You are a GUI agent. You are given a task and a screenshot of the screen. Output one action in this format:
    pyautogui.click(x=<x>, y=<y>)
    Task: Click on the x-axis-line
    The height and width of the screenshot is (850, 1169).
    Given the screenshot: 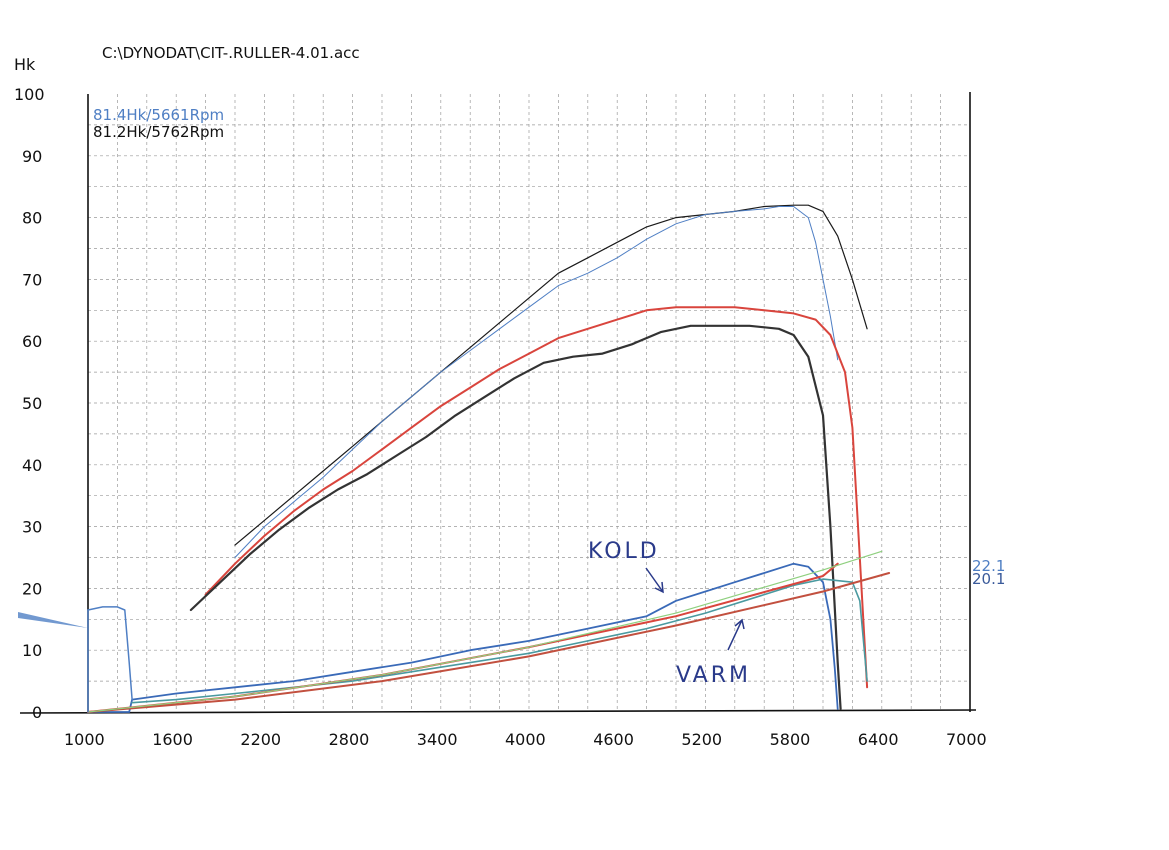 What is the action you would take?
    pyautogui.click(x=498, y=711)
    